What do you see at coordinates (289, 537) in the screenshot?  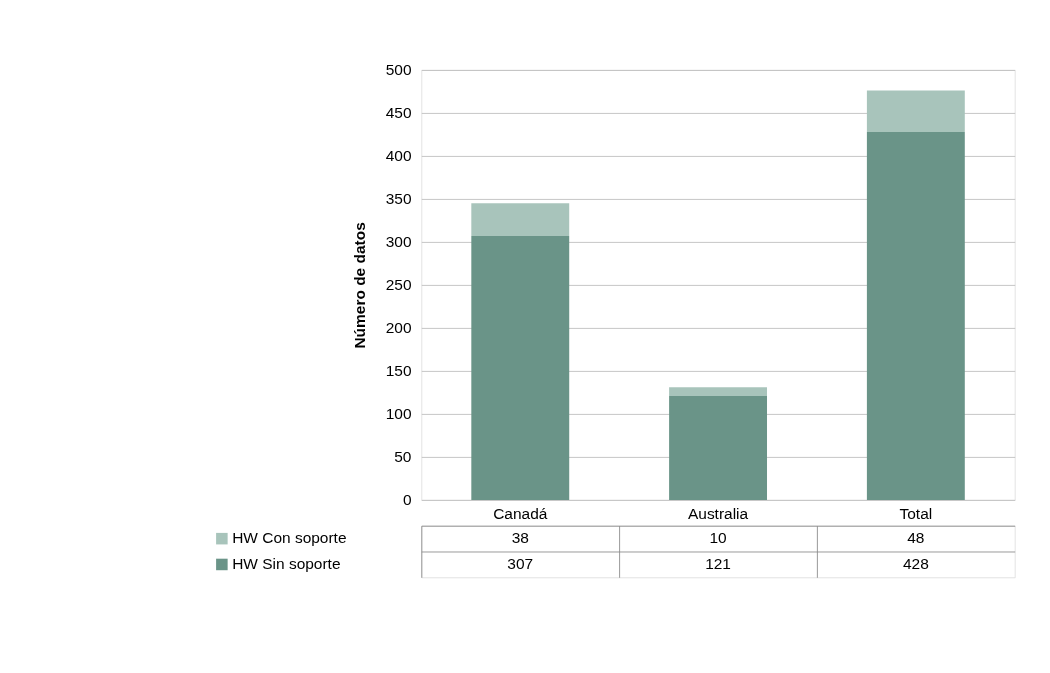 I see `legend-label: HW Con soporte` at bounding box center [289, 537].